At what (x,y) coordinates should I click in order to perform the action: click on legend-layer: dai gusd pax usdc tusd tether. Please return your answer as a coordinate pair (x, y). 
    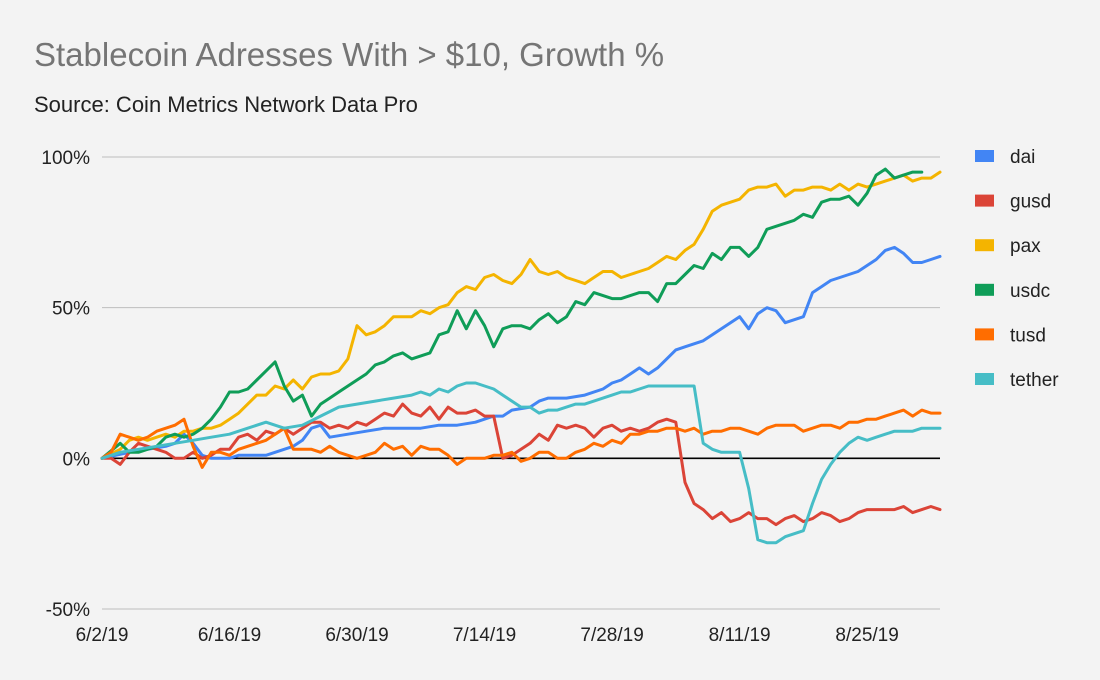
    Looking at the image, I should click on (1017, 269).